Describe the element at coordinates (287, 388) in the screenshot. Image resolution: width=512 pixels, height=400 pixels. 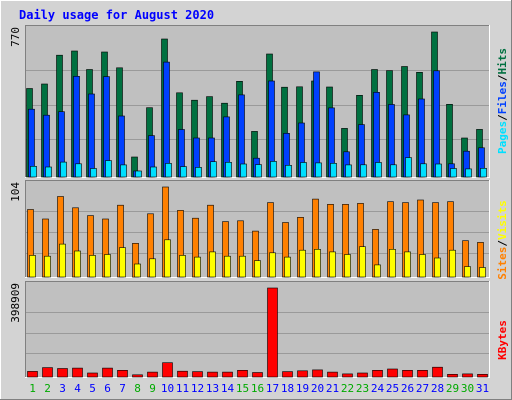
I see `day-label-18: 18` at that location.